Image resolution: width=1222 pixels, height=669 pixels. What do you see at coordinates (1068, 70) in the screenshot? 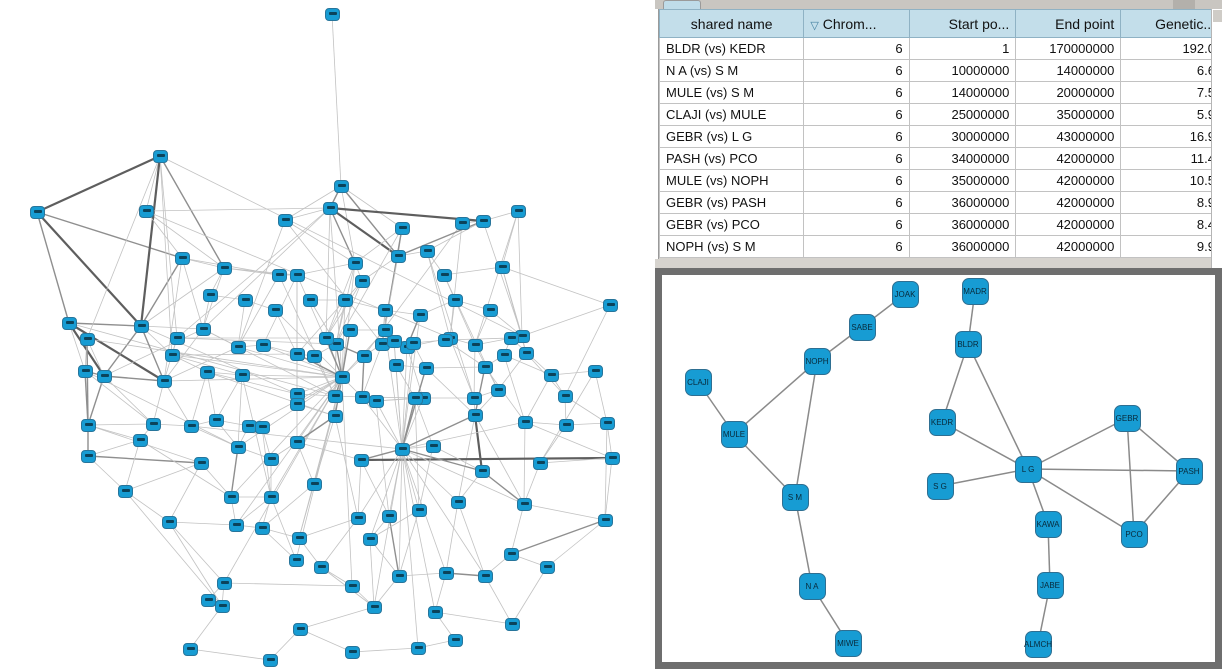
I see `table-cell: 14000000` at bounding box center [1068, 70].